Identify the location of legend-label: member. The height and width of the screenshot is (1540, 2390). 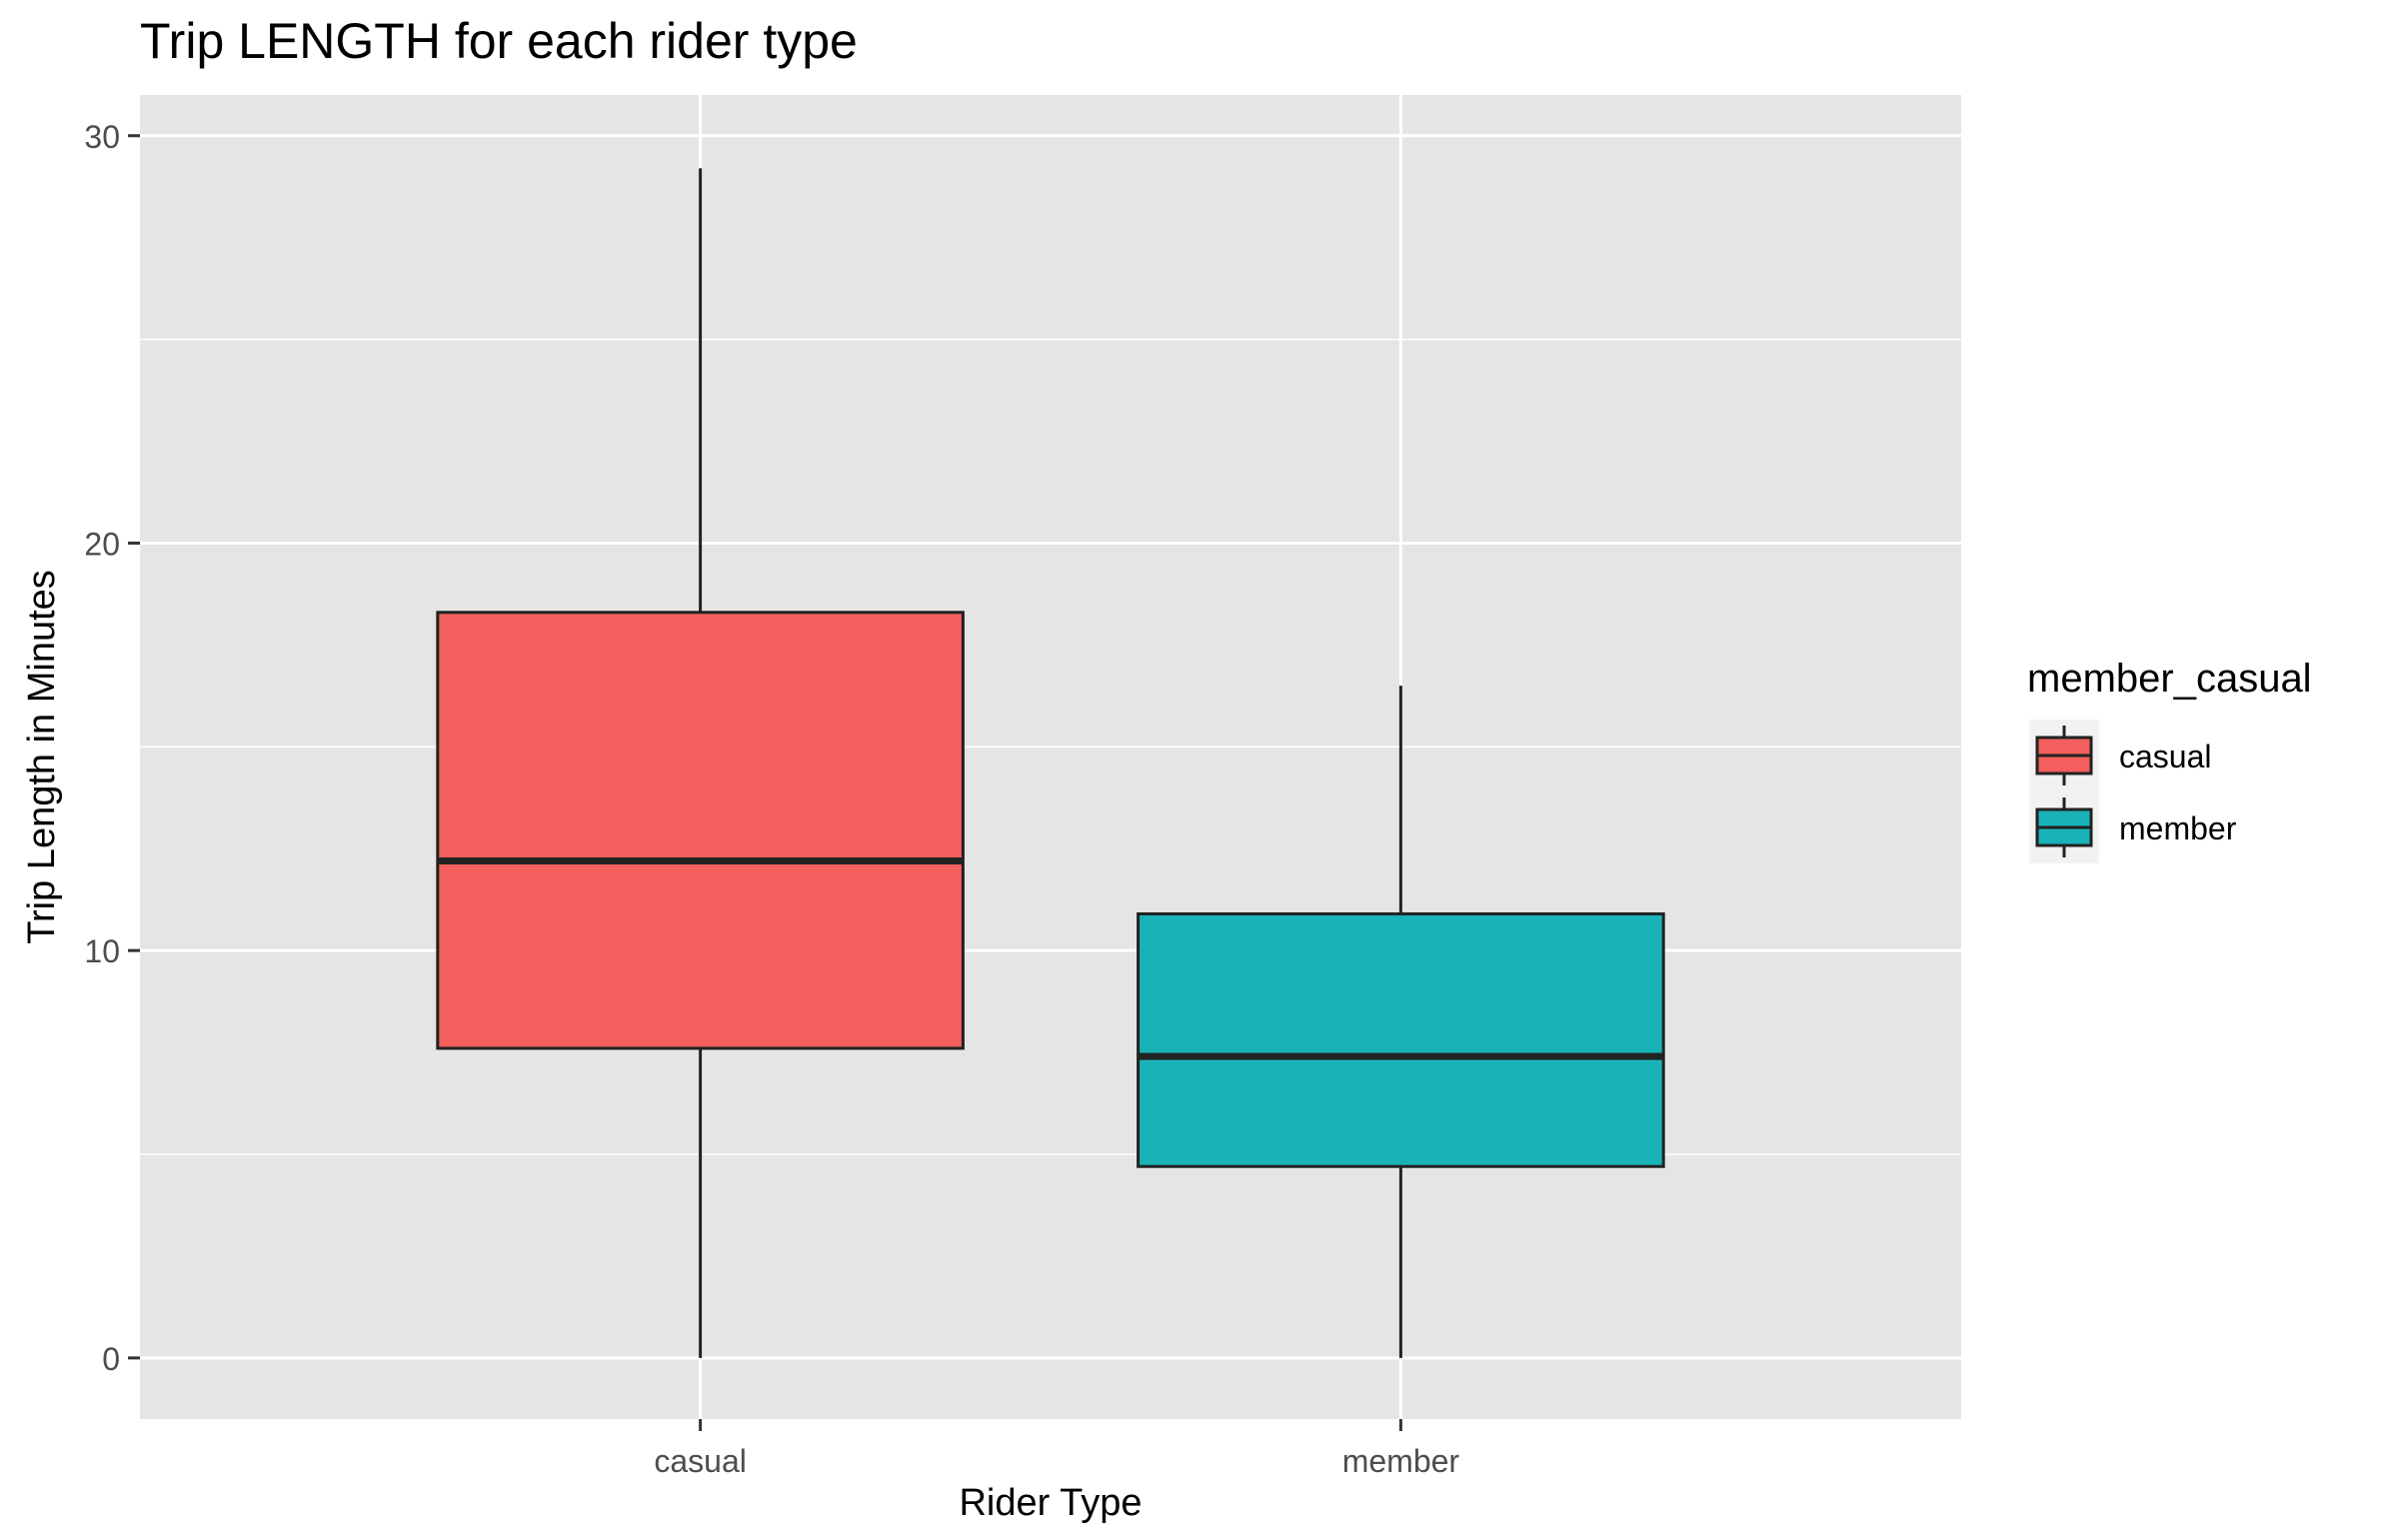
(2178, 828).